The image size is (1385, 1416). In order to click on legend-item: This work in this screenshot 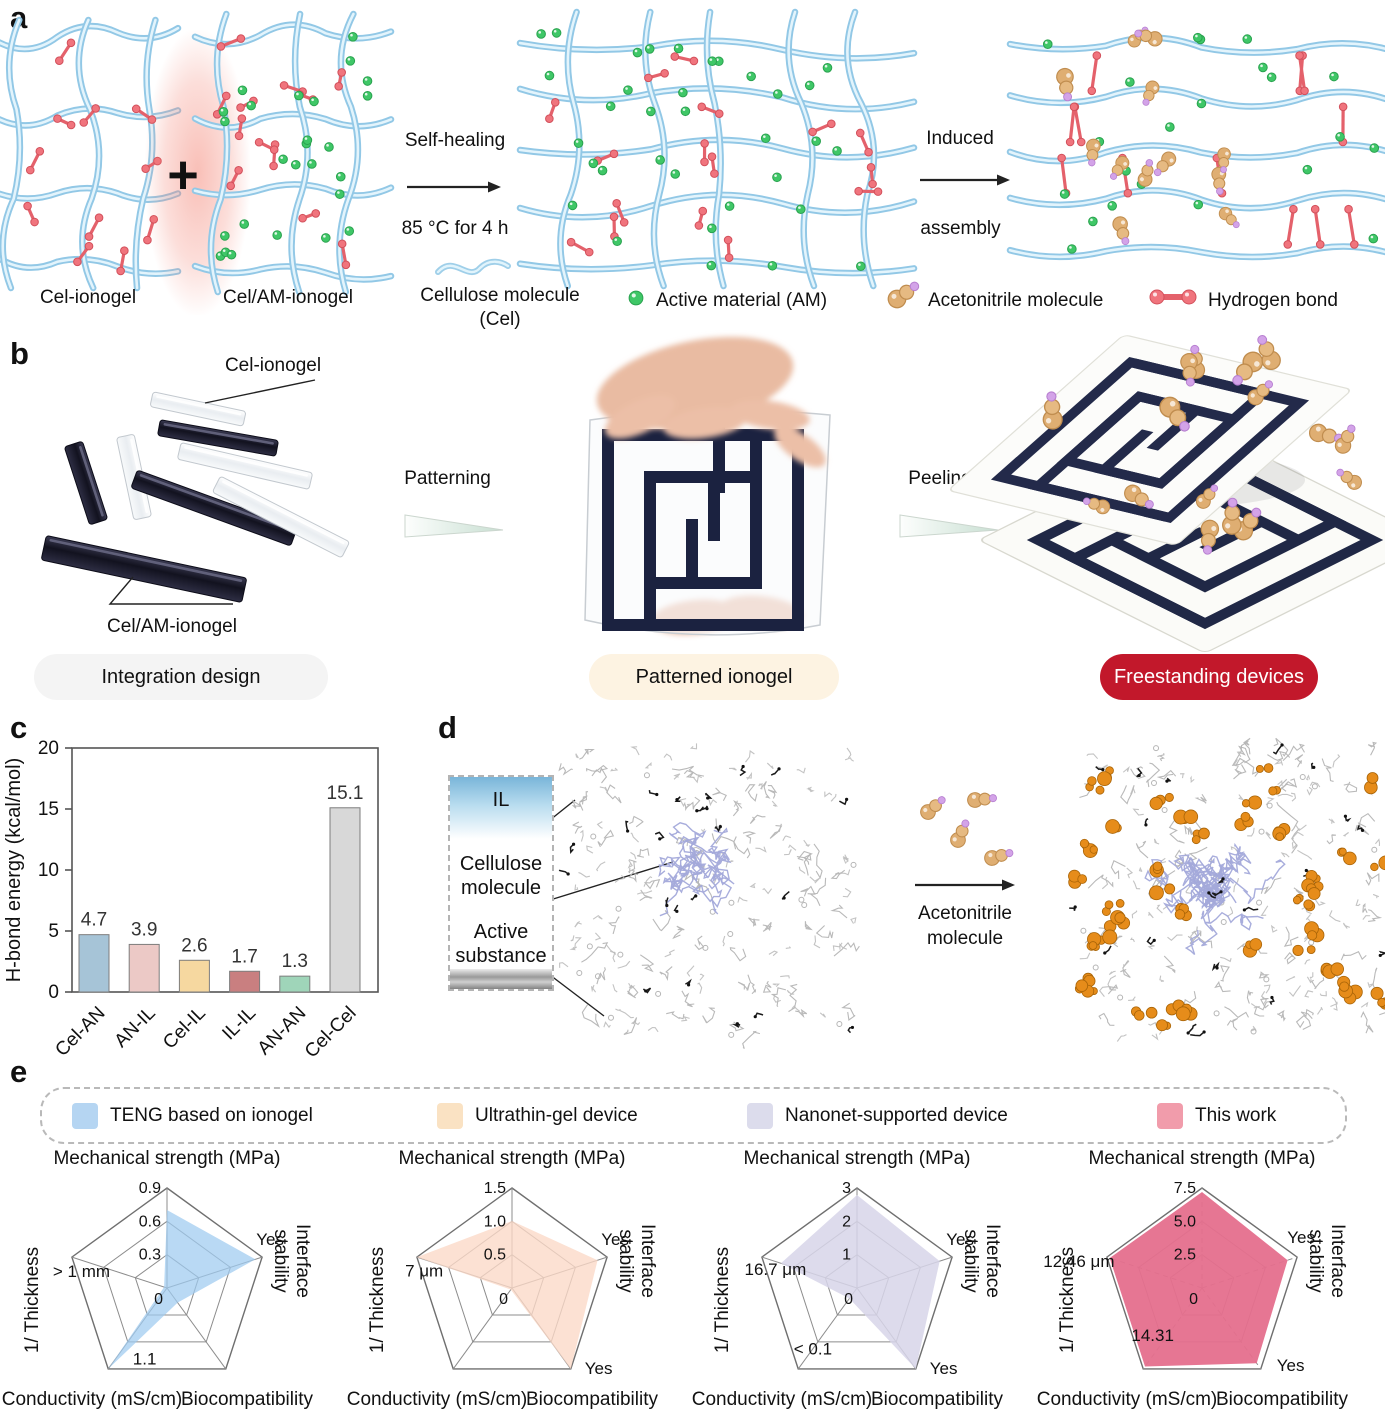, I will do `click(1216, 1115)`.